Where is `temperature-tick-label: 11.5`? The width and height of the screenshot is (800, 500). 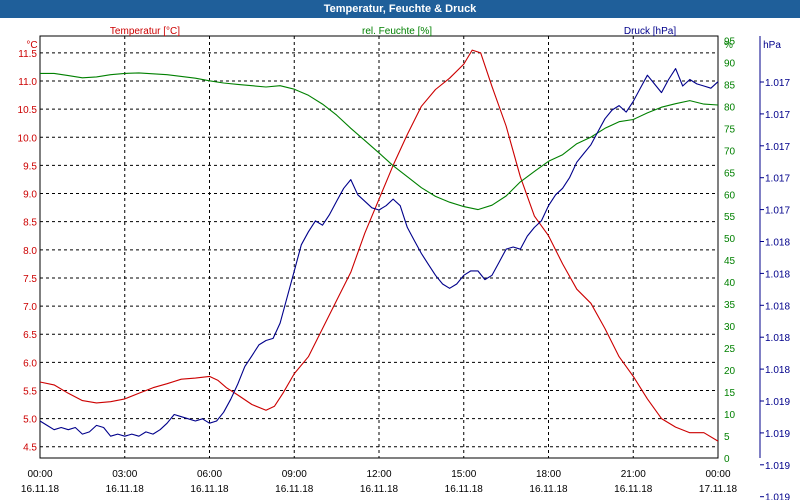 temperature-tick-label: 11.5 is located at coordinates (27, 54).